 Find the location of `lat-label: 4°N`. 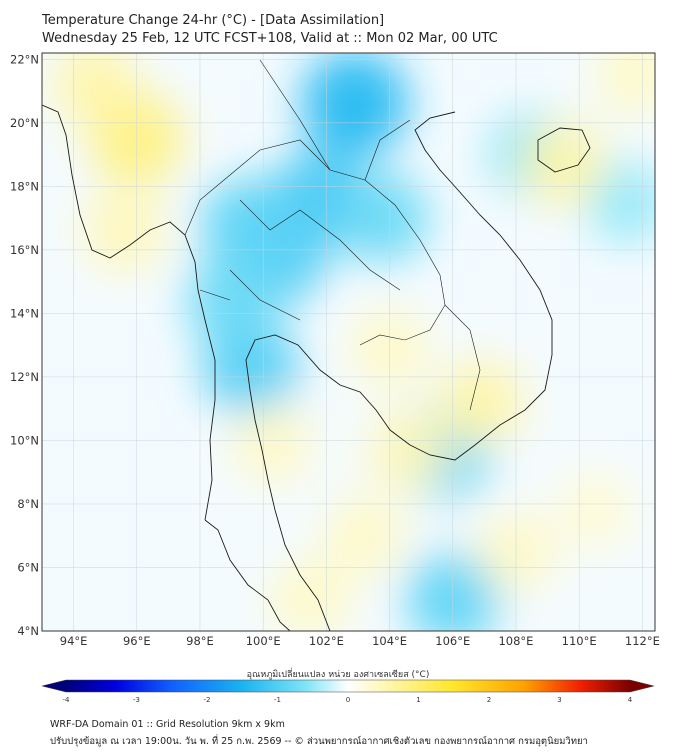

lat-label: 4°N is located at coordinates (28, 631).